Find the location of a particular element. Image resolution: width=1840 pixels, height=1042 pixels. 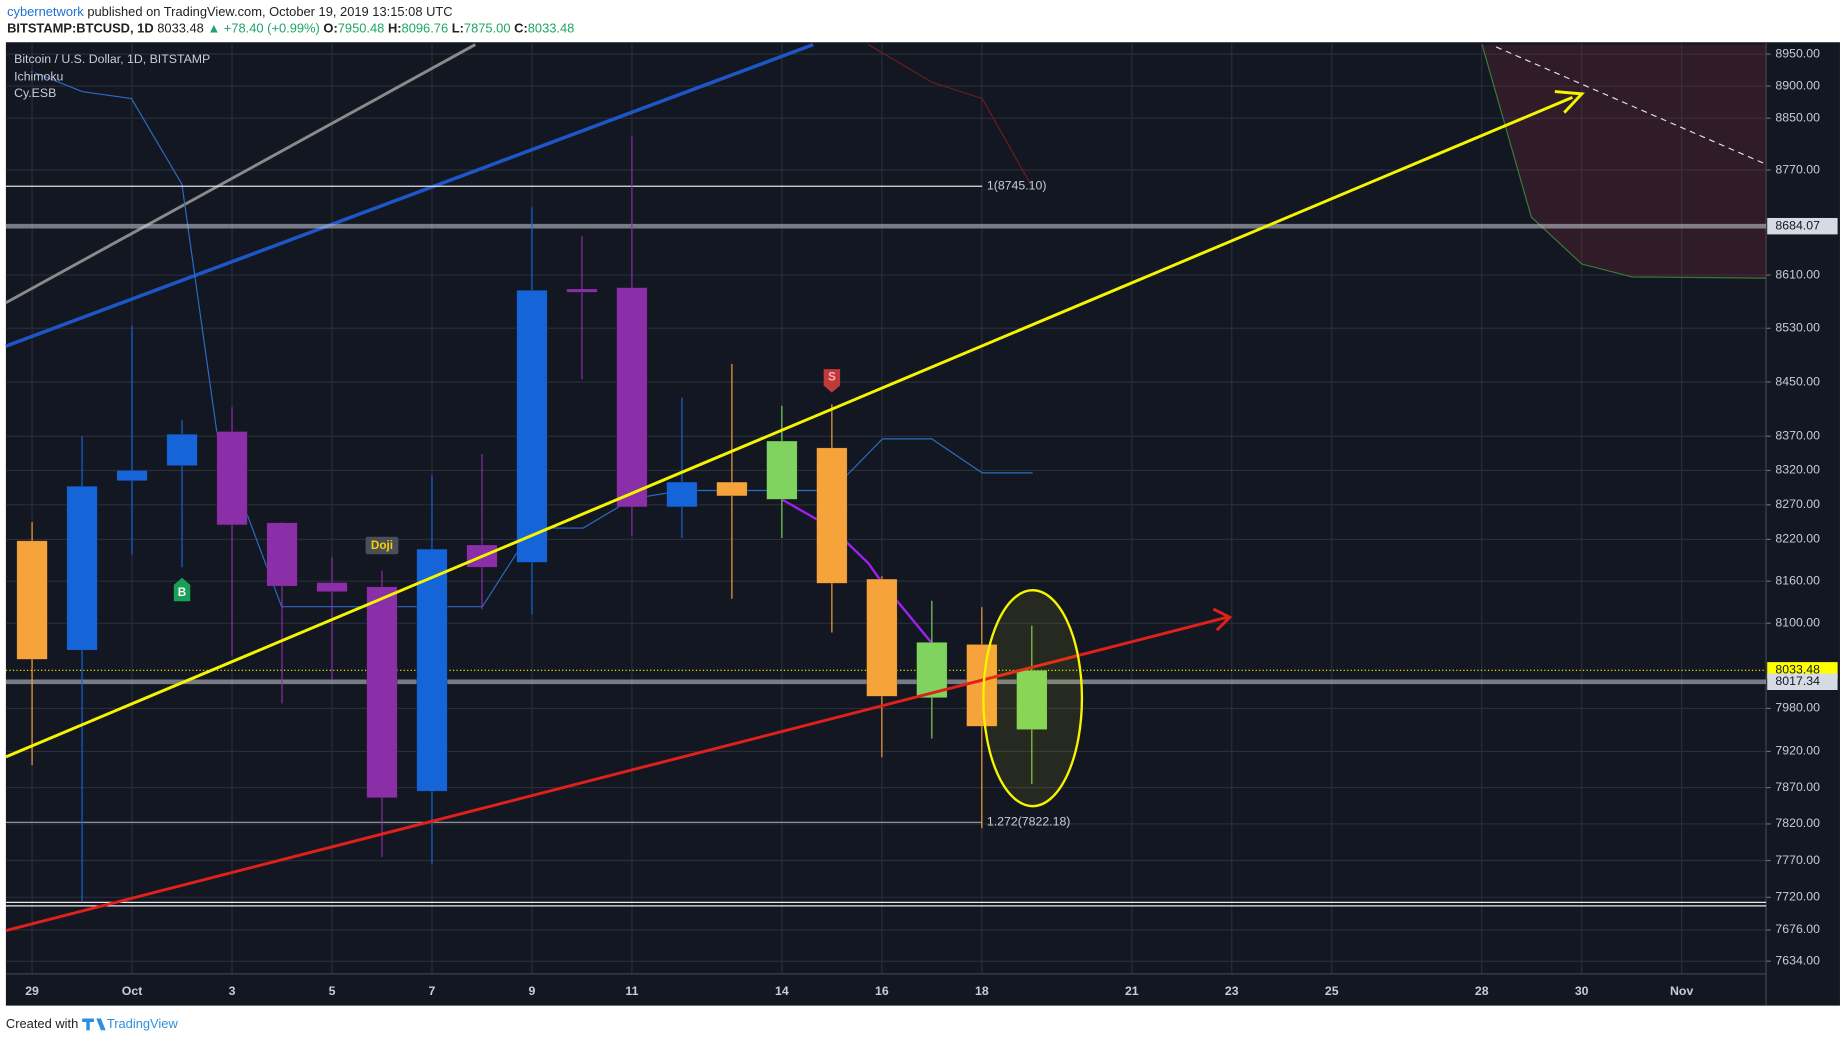

y-tick-label: 7870.00 is located at coordinates (1797, 787).